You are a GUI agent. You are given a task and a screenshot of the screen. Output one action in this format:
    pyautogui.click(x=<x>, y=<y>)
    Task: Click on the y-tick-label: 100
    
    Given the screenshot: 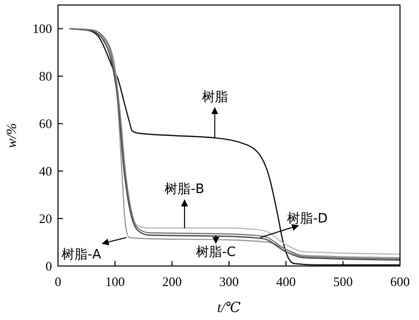 What is the action you would take?
    pyautogui.click(x=42, y=28)
    